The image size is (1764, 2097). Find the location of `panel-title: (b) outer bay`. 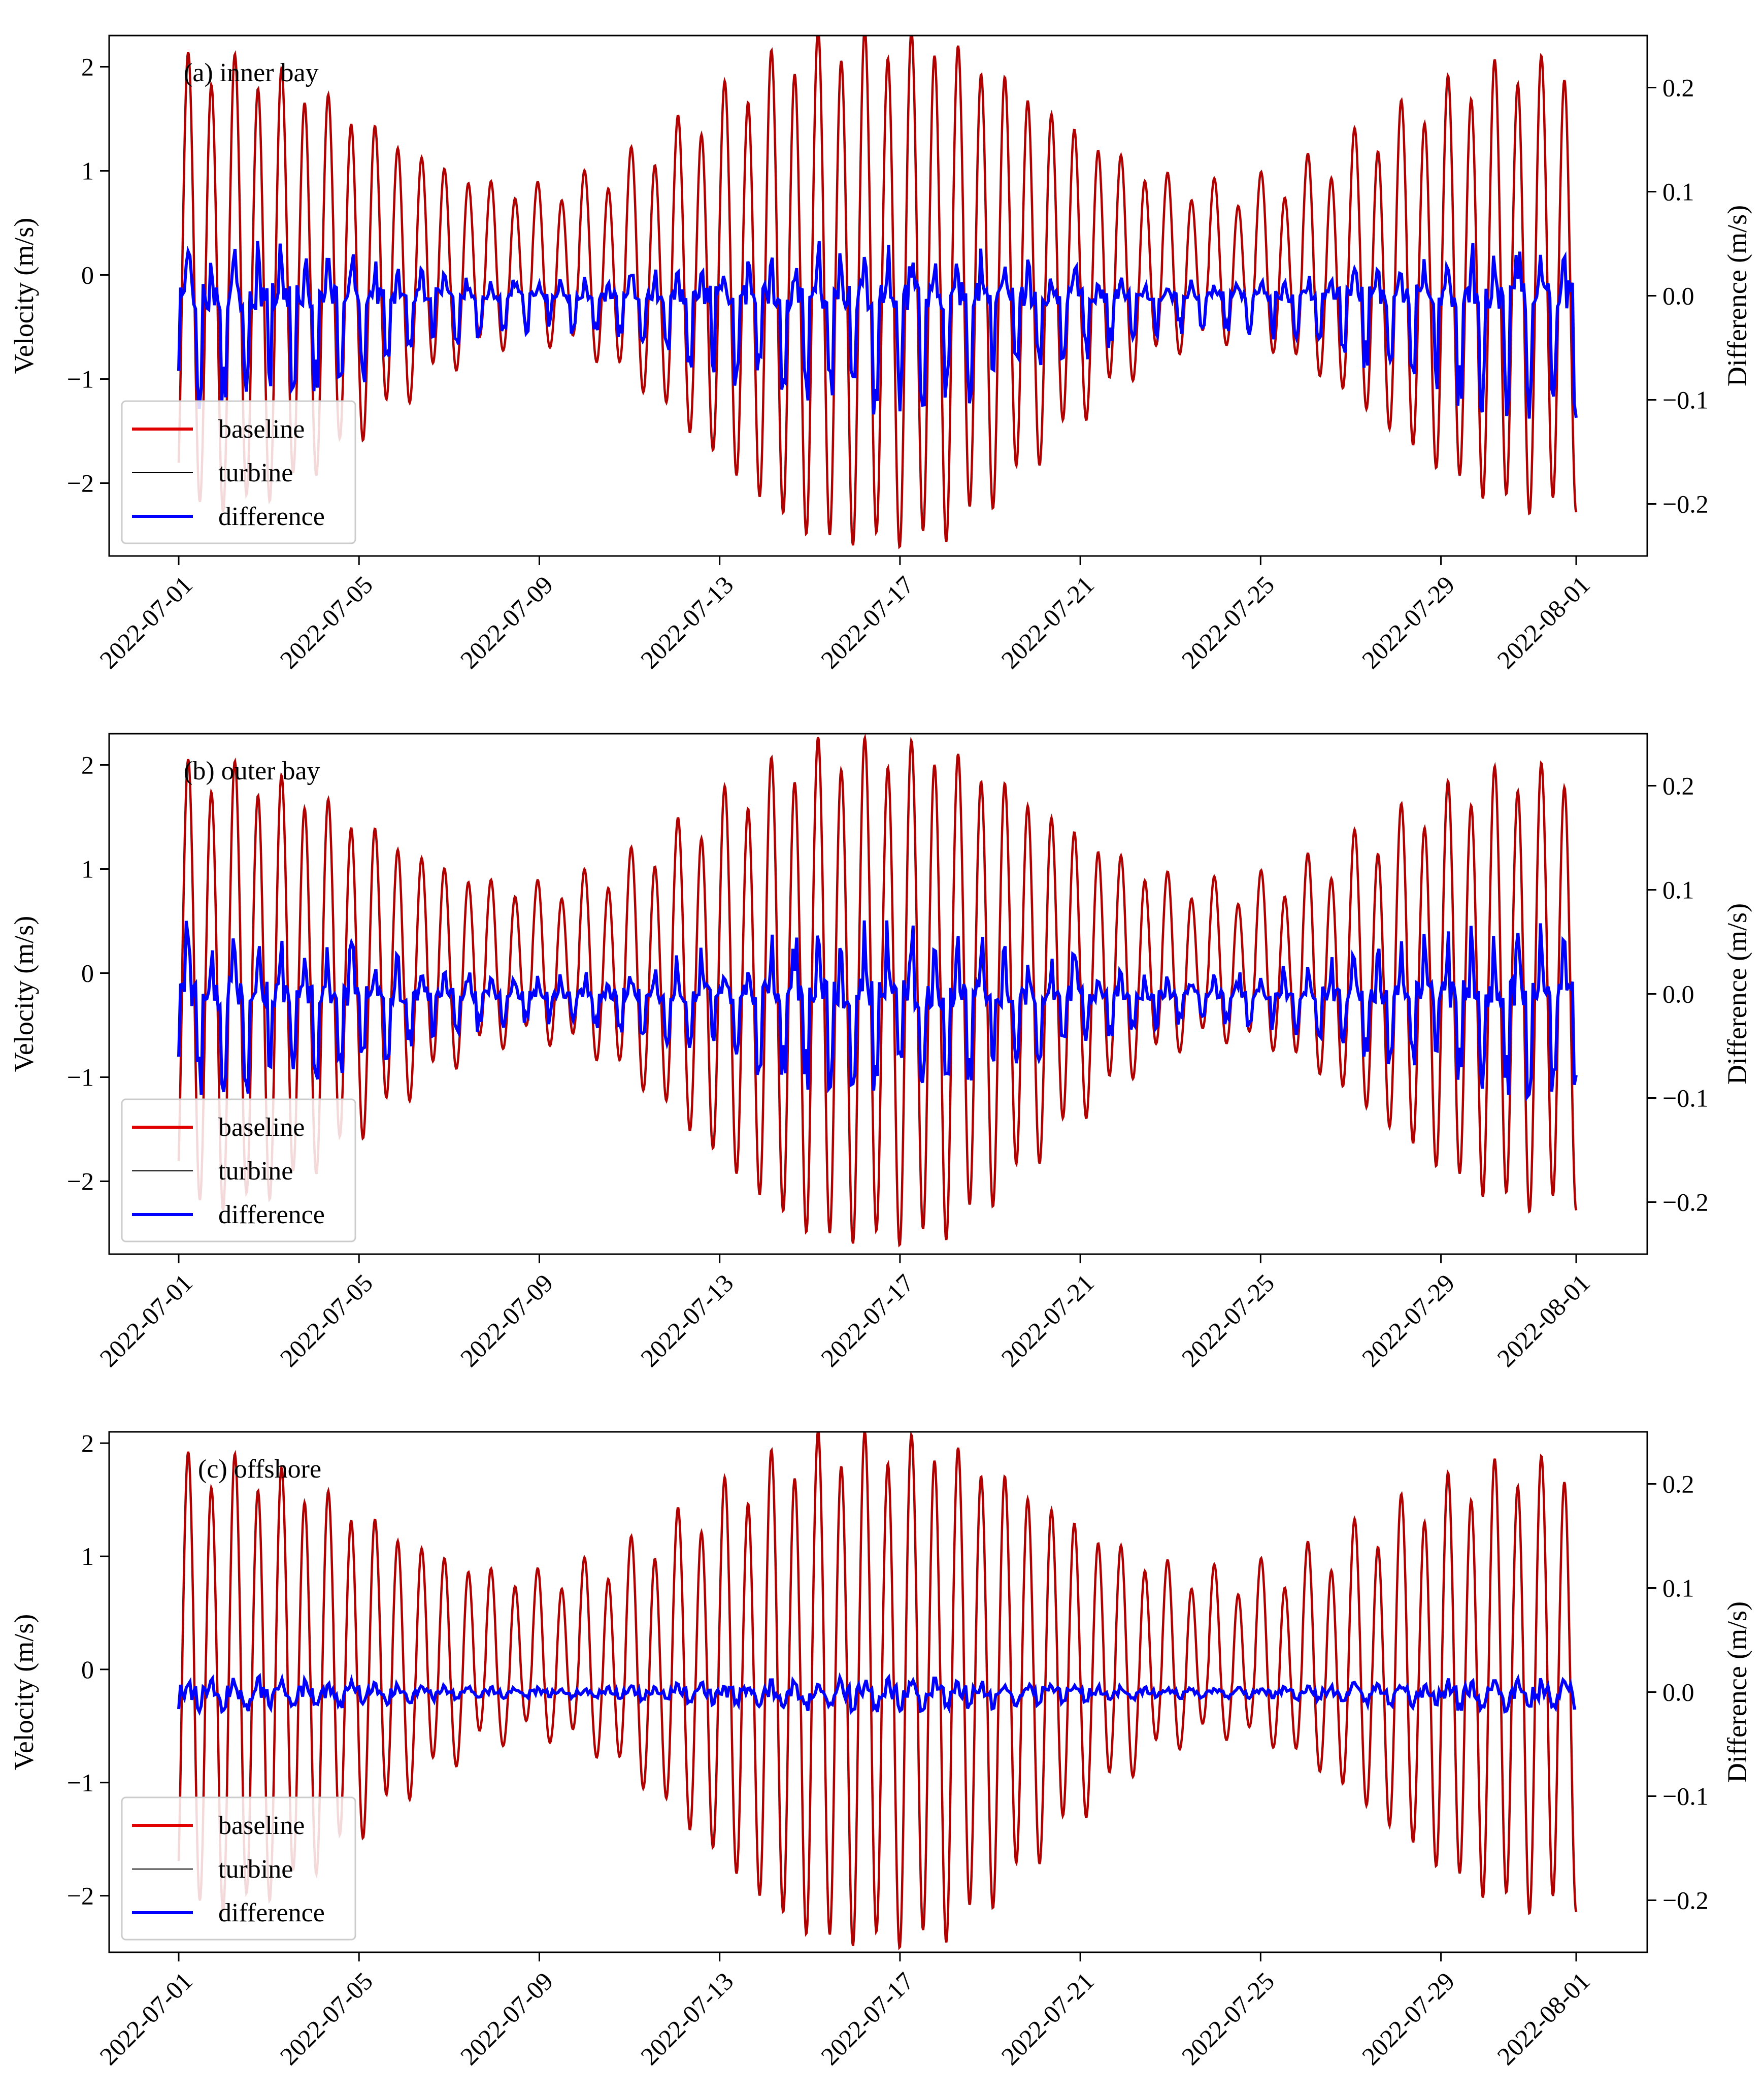

panel-title: (b) outer bay is located at coordinates (252, 771).